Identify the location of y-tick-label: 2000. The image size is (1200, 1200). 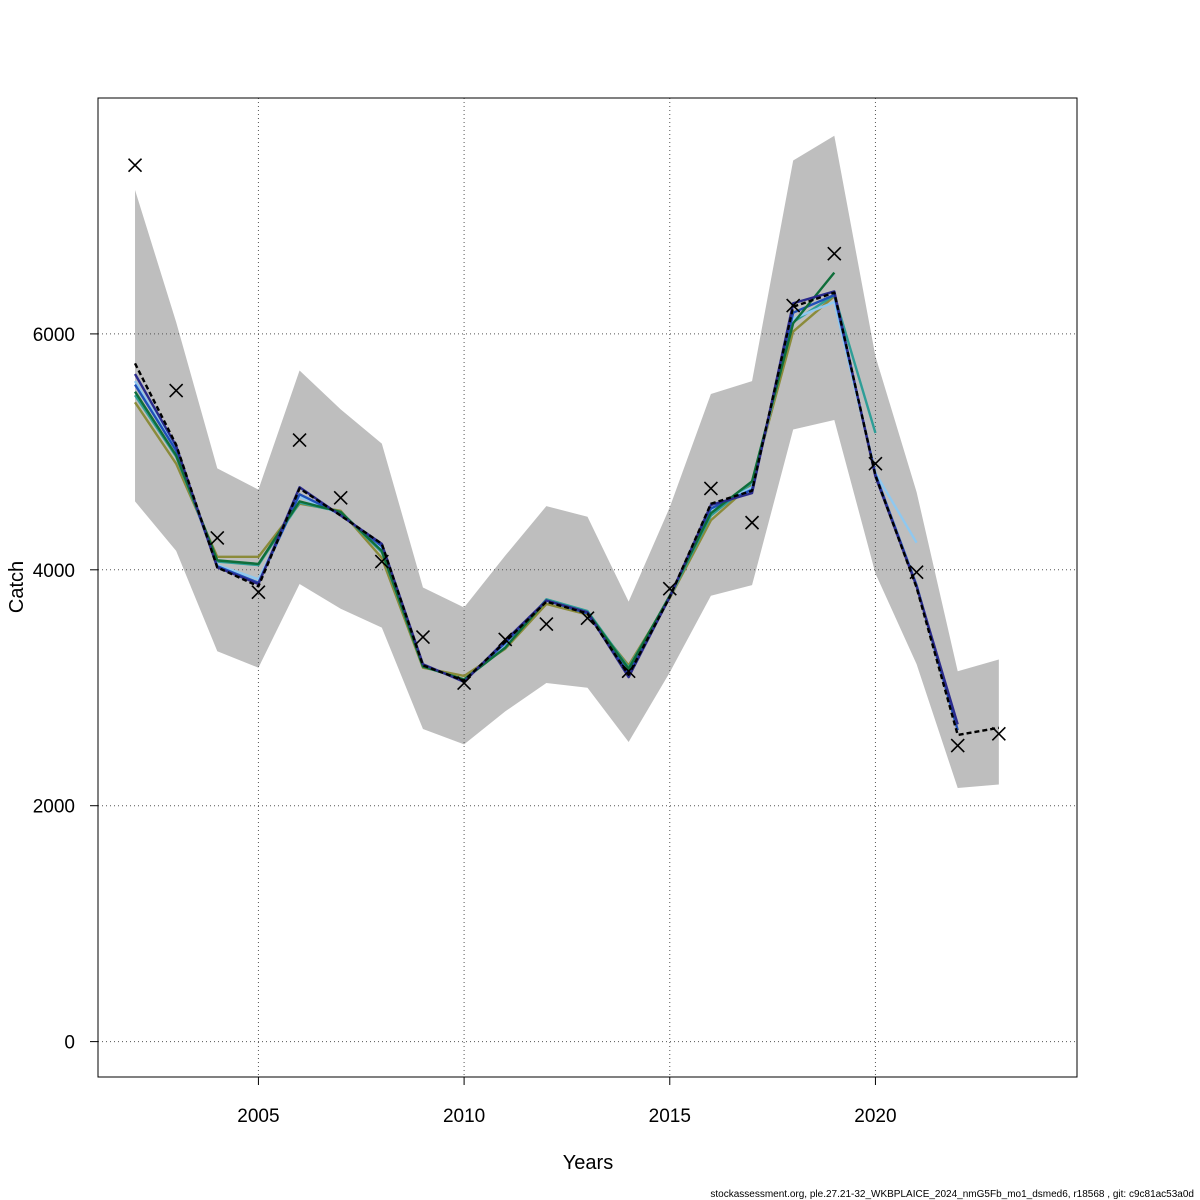
(54, 807).